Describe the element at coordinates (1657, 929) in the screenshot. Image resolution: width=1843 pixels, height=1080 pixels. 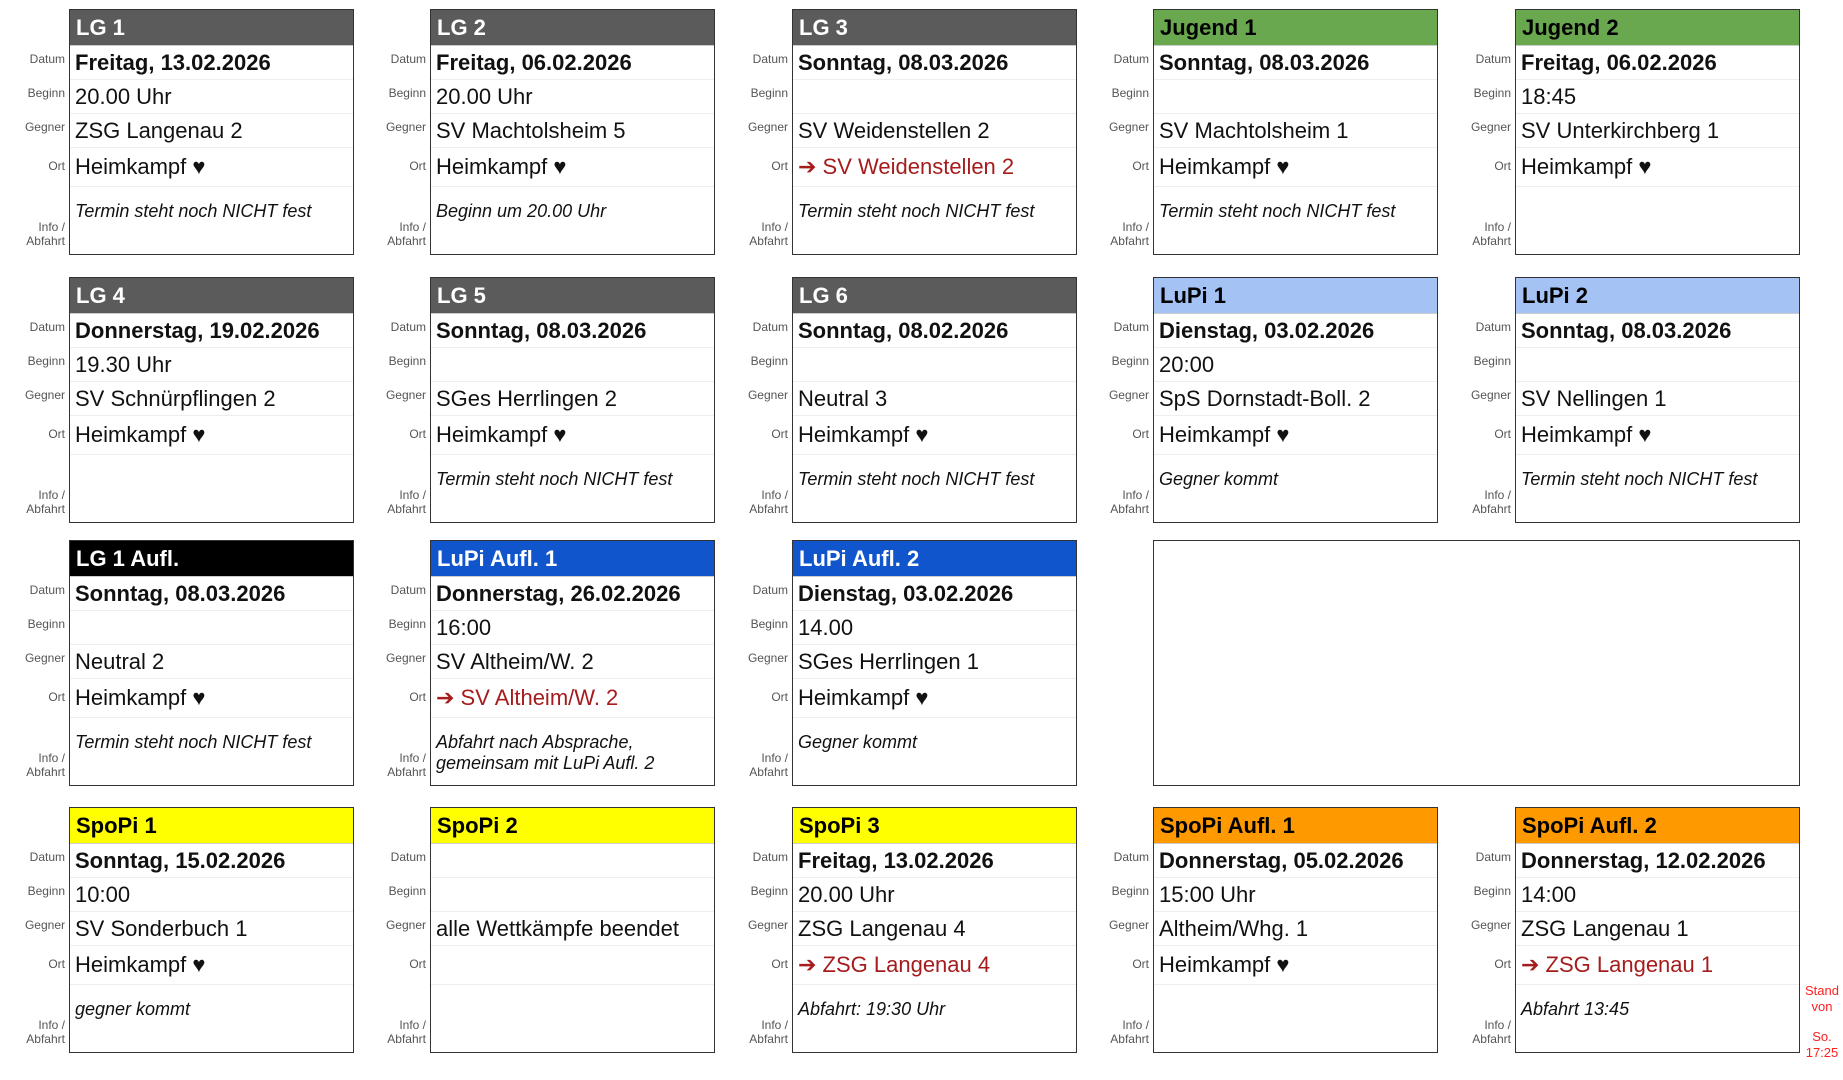
I see `opponent: ZSG Langenau 1` at that location.